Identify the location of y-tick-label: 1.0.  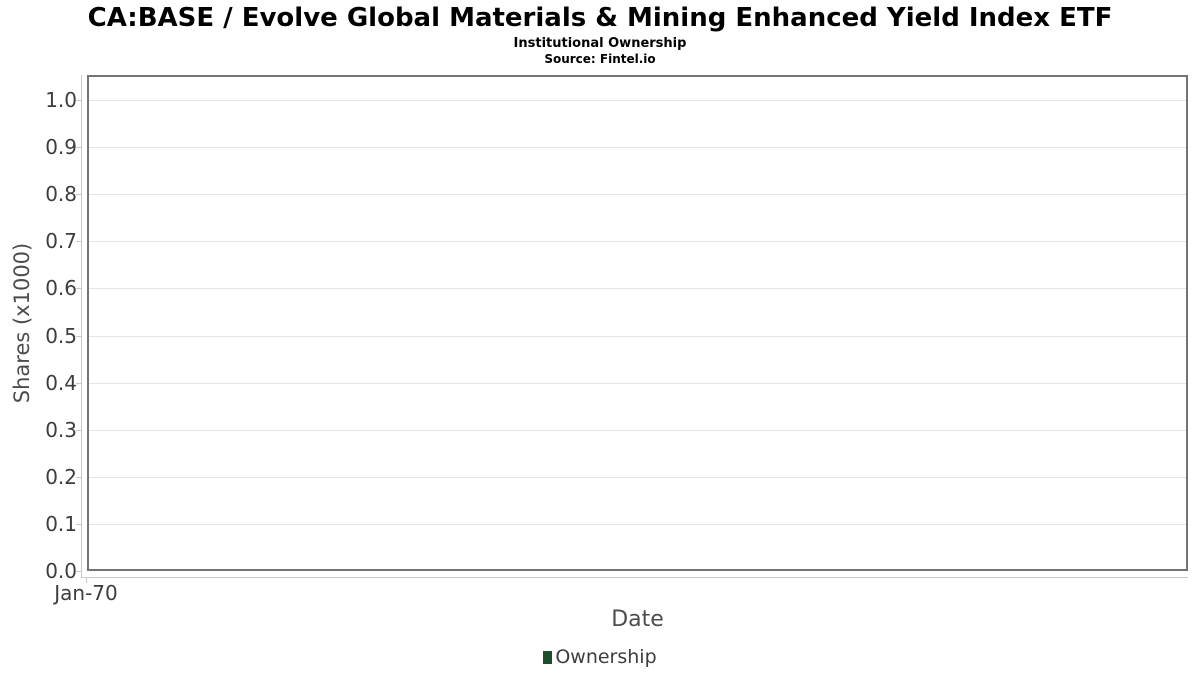
(61, 100).